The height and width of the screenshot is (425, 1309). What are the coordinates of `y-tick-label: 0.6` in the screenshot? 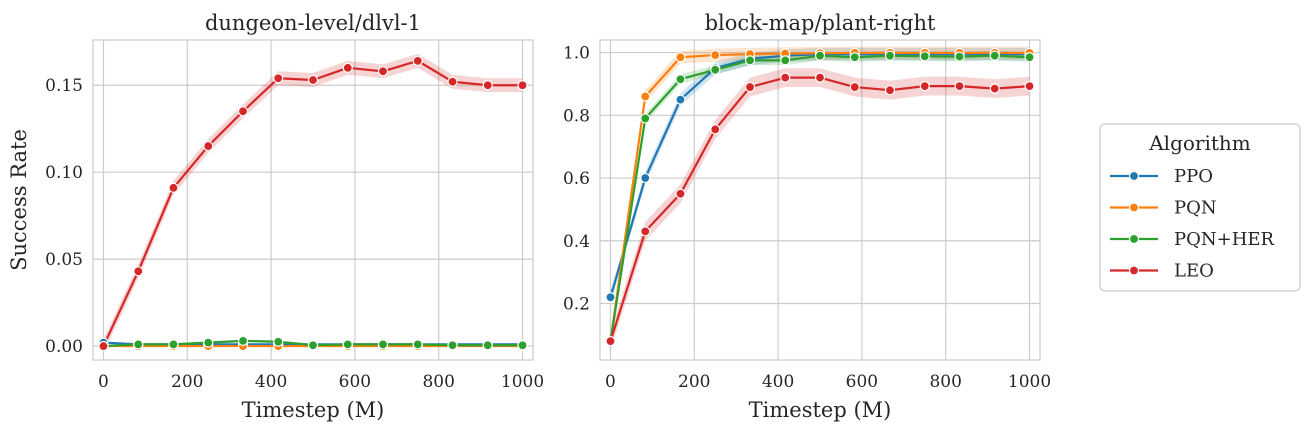 It's located at (576, 179).